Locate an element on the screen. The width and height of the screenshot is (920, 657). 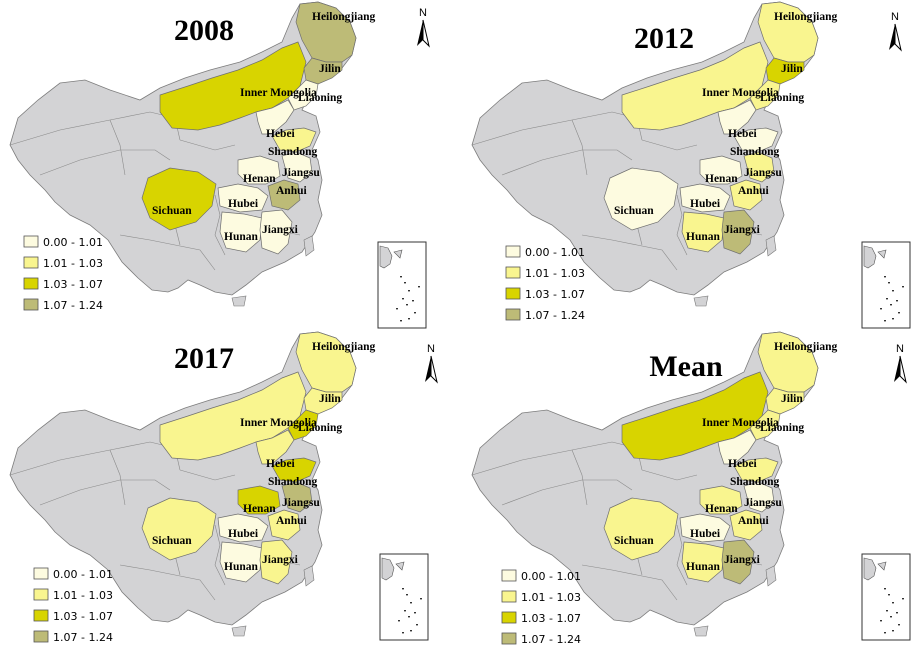
legend-label: 1.07 - 1.24 is located at coordinates (73, 305).